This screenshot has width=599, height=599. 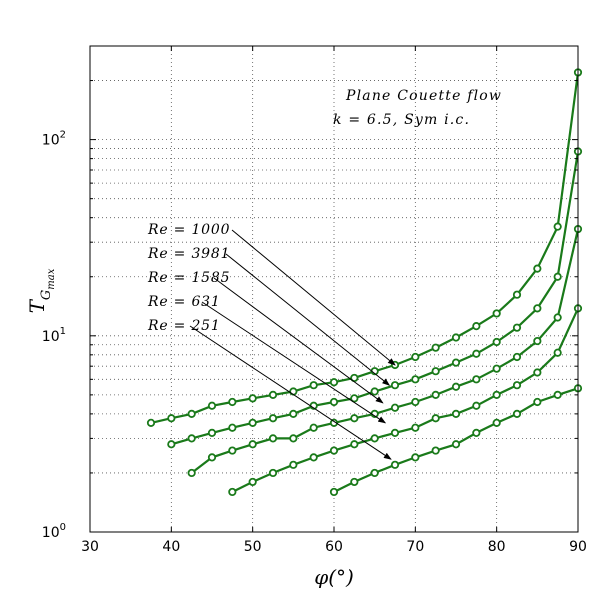 I want to click on y-tick-label: 10¹, so click(x=54, y=335).